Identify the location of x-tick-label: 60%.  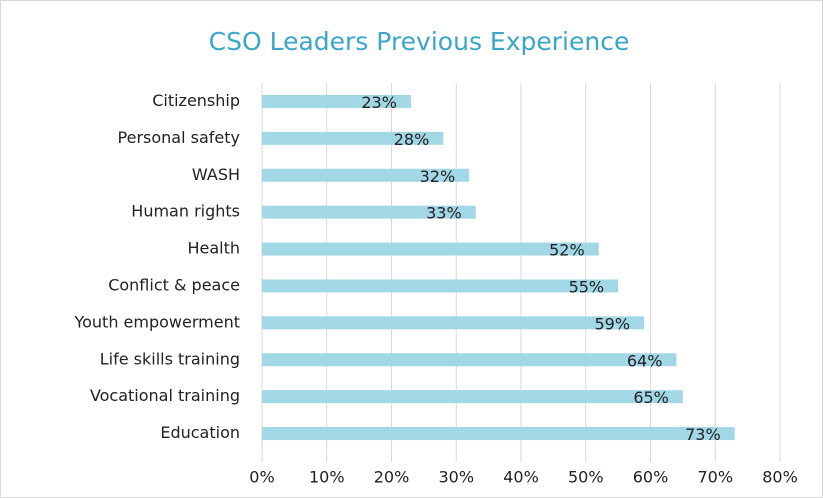
(651, 477).